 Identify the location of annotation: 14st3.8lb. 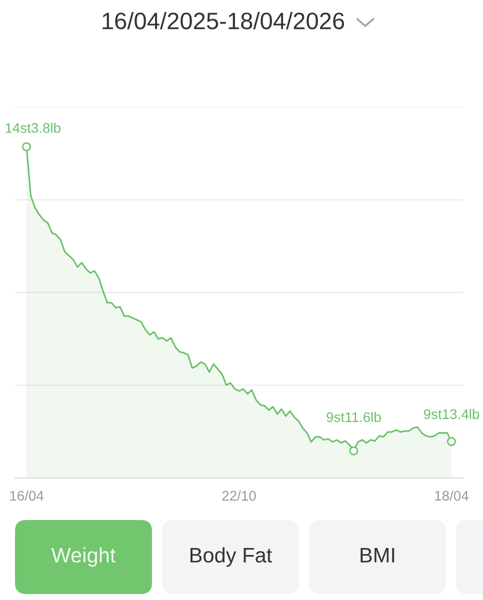
(33, 127).